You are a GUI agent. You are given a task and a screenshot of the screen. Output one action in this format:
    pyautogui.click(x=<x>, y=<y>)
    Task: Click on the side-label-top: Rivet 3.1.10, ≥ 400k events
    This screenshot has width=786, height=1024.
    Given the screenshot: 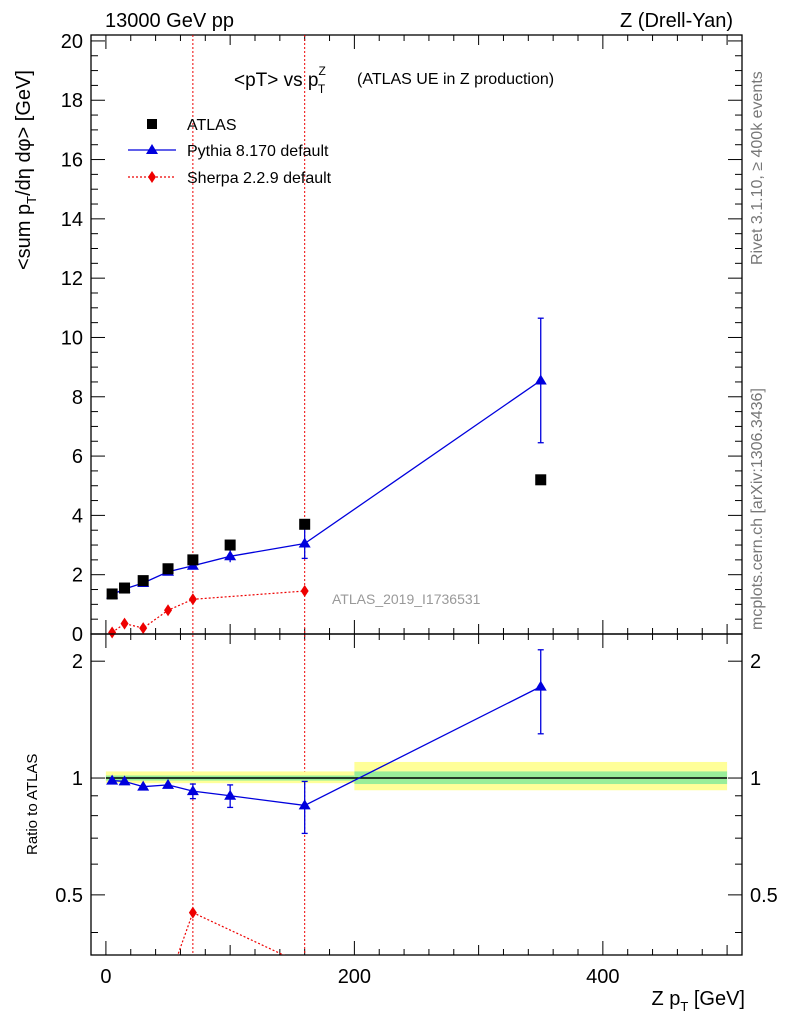 What is the action you would take?
    pyautogui.click(x=757, y=168)
    